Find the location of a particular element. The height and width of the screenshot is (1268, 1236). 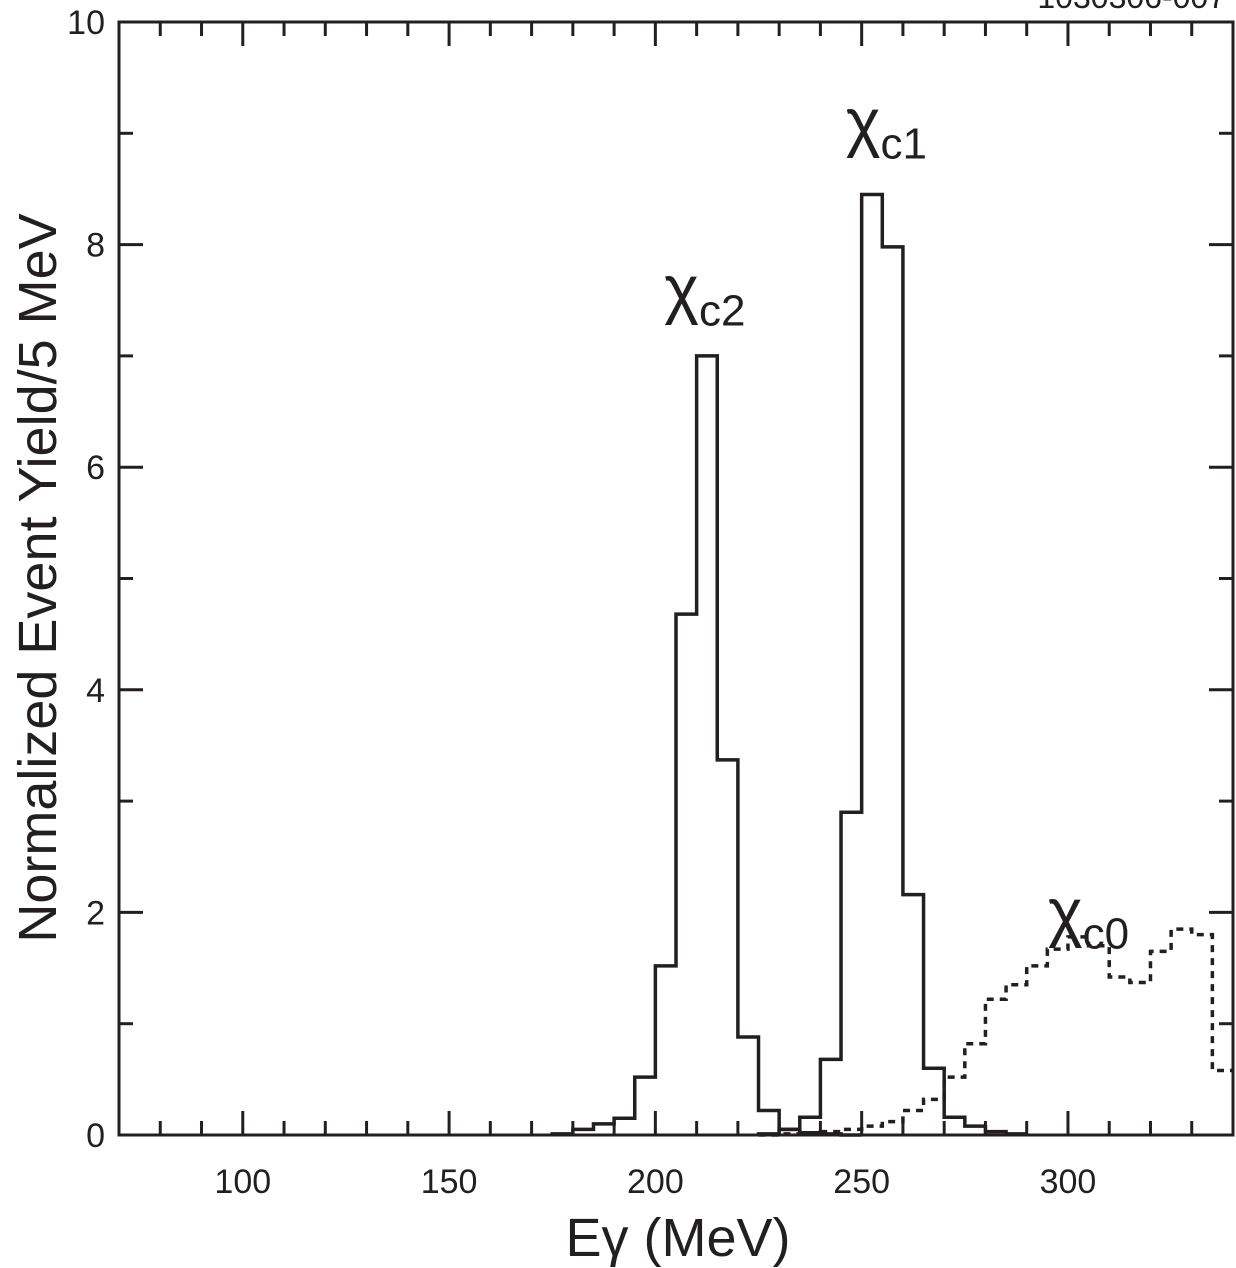

x-tick-label: 150 is located at coordinates (449, 1182).